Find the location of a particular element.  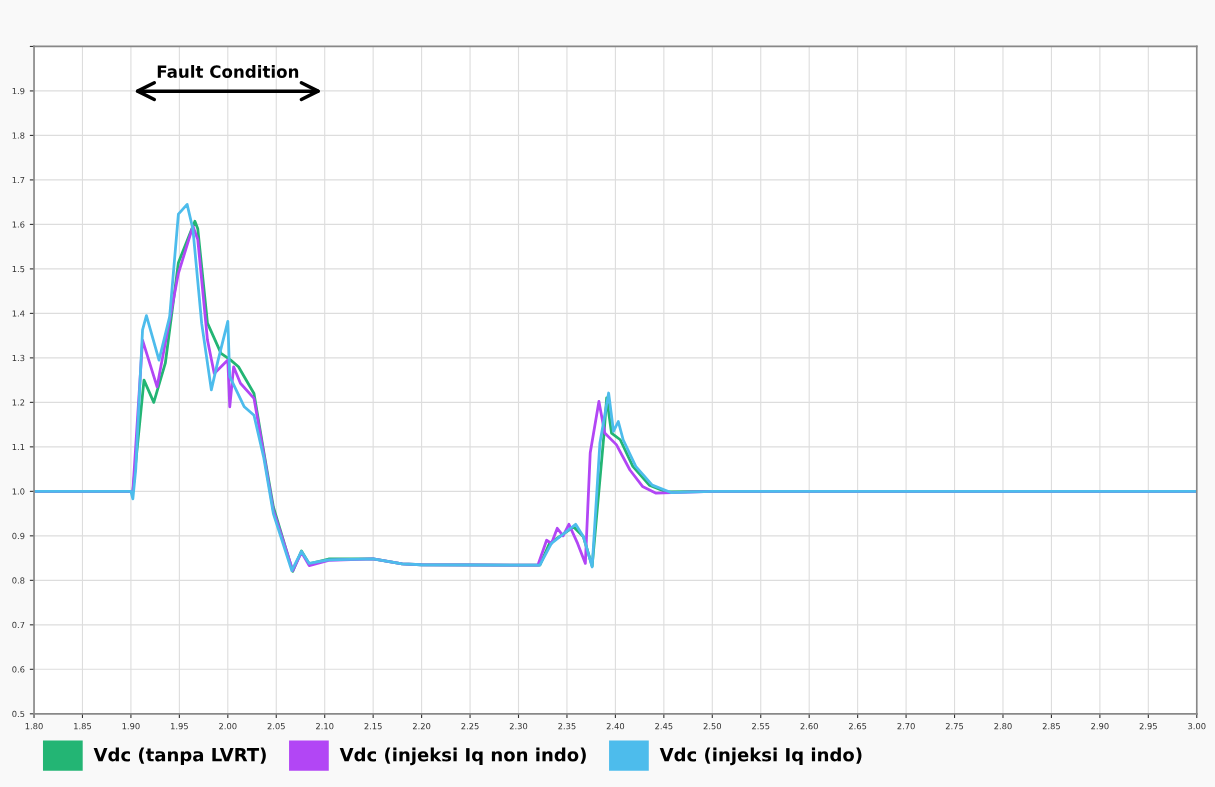

y-tick-label: 0.9 is located at coordinates (18, 536).